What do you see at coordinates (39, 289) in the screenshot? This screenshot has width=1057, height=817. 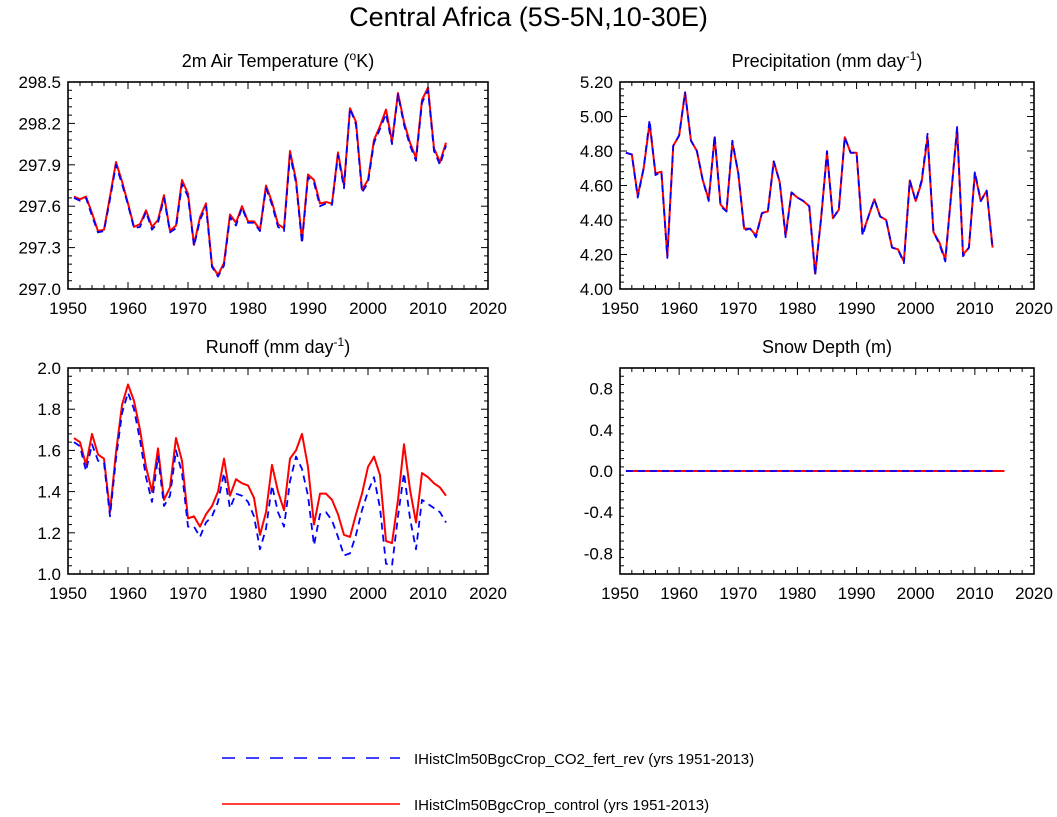 I see `y-tick-label: 297.0` at bounding box center [39, 289].